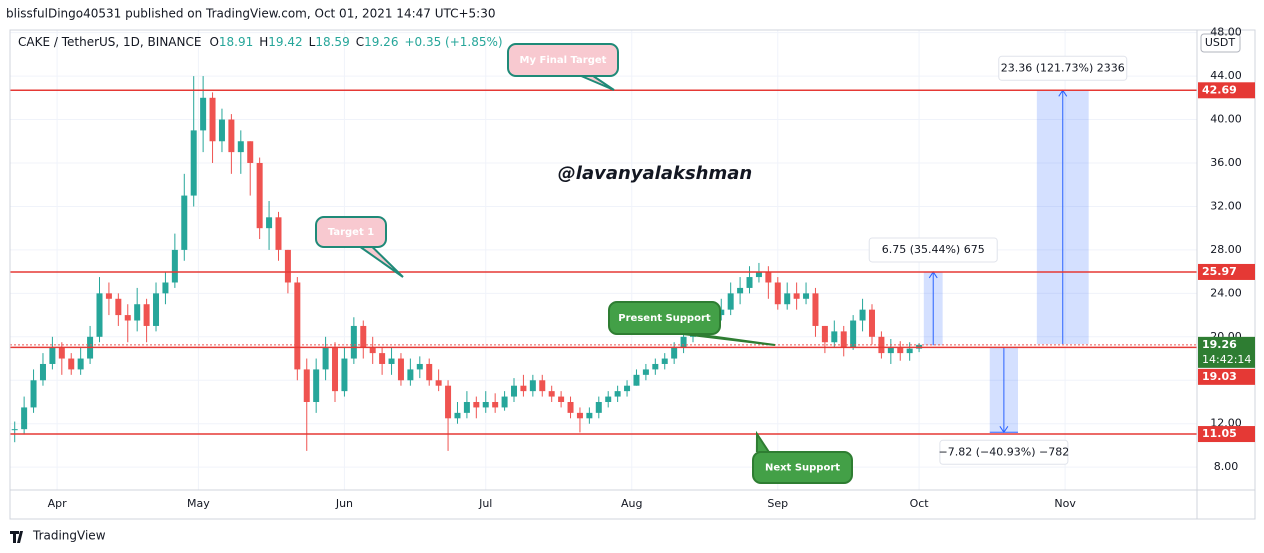  What do you see at coordinates (351, 232) in the screenshot?
I see `callout-text: Target 1` at bounding box center [351, 232].